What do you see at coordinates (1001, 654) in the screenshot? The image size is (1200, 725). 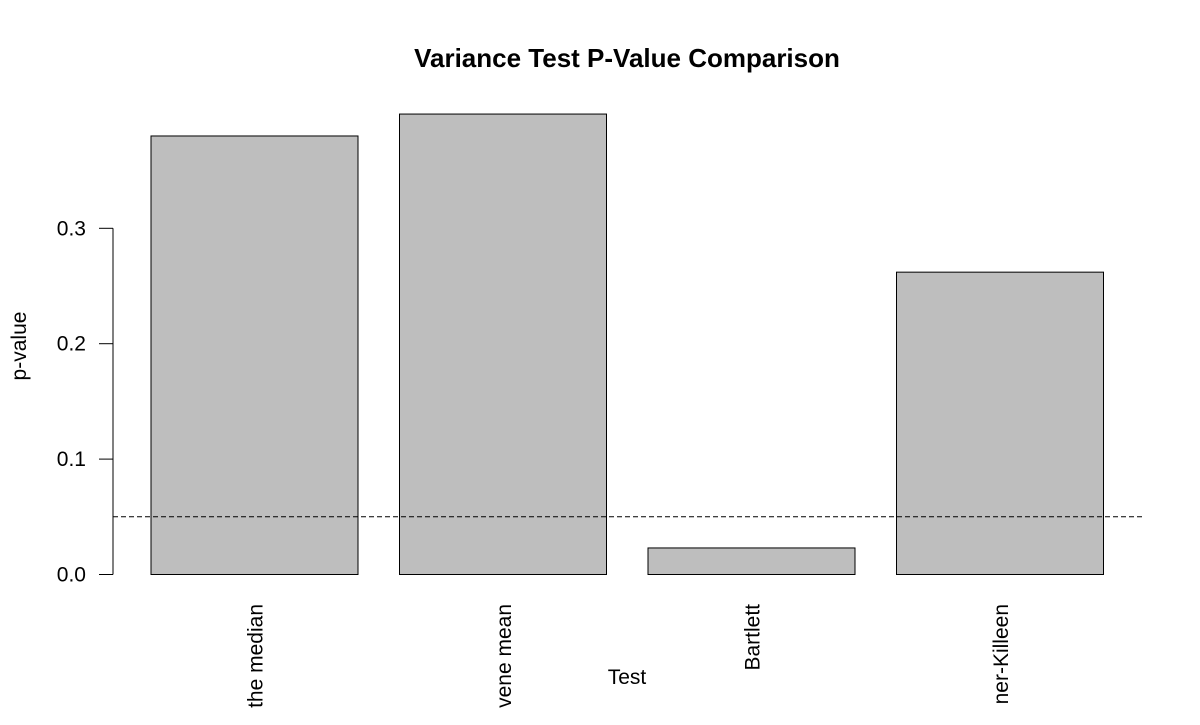 I see `x-tick-label: ner-Killeen` at bounding box center [1001, 654].